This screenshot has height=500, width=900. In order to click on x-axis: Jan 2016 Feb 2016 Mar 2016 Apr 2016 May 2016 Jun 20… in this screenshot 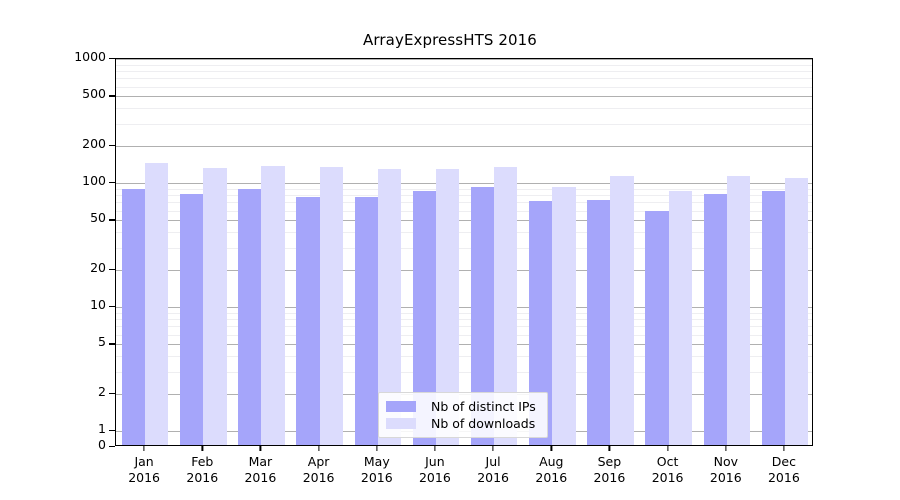, I will do `click(464, 473)`.